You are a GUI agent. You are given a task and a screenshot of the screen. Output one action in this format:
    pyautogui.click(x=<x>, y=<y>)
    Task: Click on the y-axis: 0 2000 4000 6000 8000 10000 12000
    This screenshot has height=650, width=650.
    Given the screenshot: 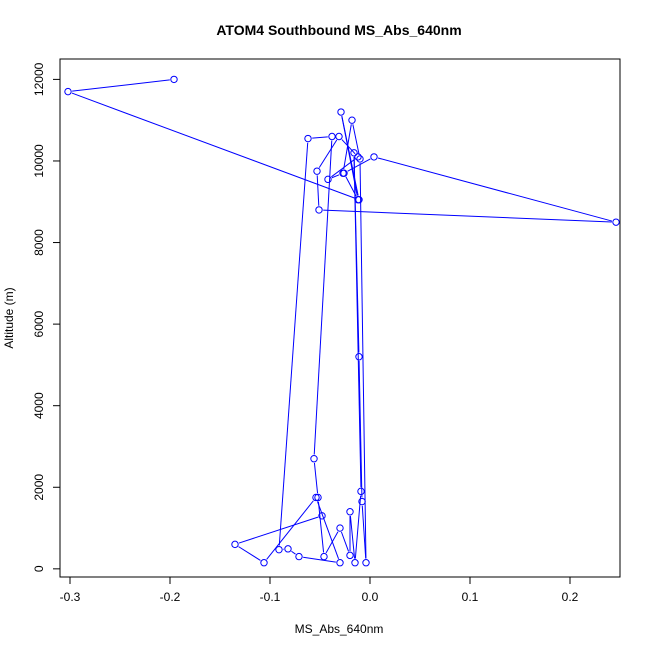 What is the action you would take?
    pyautogui.click(x=46, y=317)
    